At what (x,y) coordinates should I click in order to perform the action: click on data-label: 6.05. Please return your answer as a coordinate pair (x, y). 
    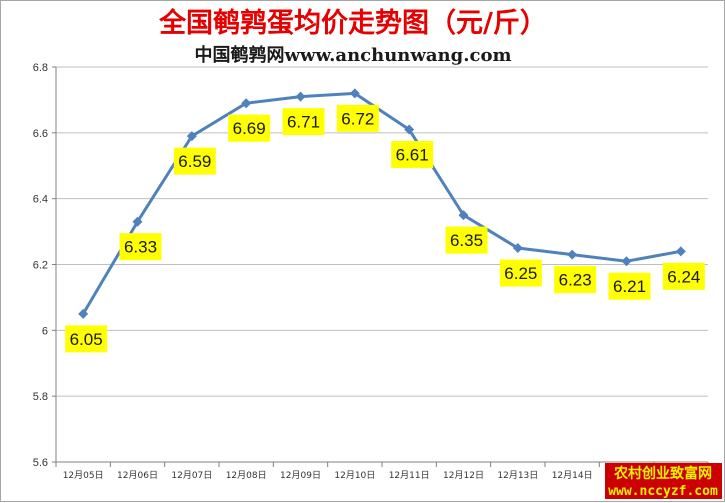
    Looking at the image, I should click on (86, 339).